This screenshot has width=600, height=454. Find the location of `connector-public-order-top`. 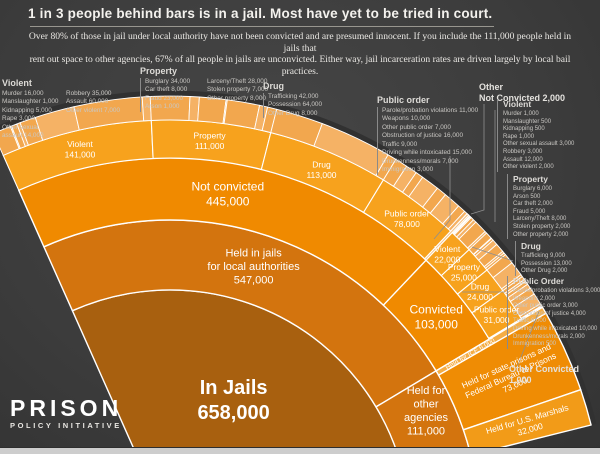

connector-public-order-top is located at coordinates (442, 198).